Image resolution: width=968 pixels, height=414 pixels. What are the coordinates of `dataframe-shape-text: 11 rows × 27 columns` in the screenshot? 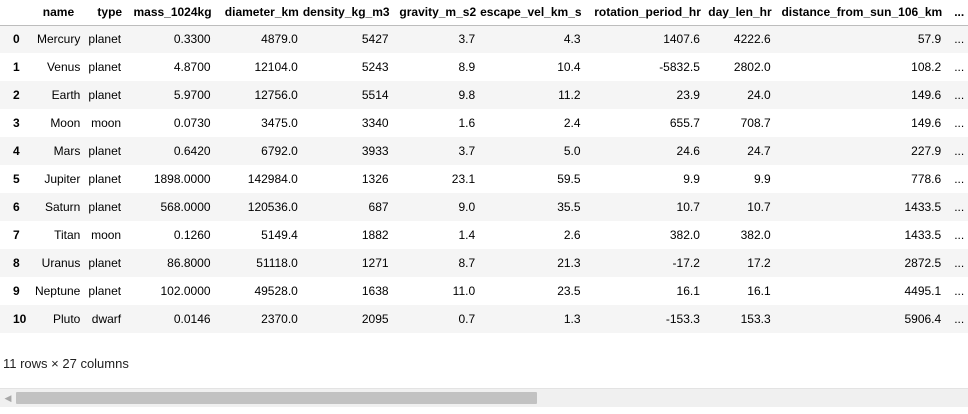 It's located at (66, 363).